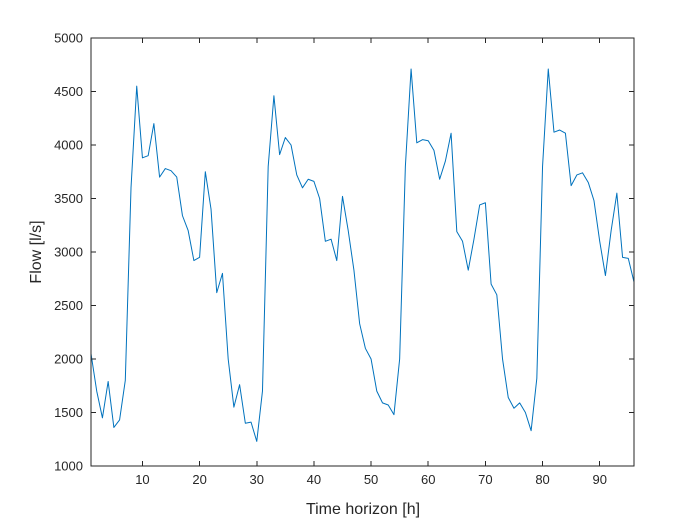 Image resolution: width=700 pixels, height=525 pixels. Describe the element at coordinates (68, 466) in the screenshot. I see `y-tick-label: 1000` at that location.